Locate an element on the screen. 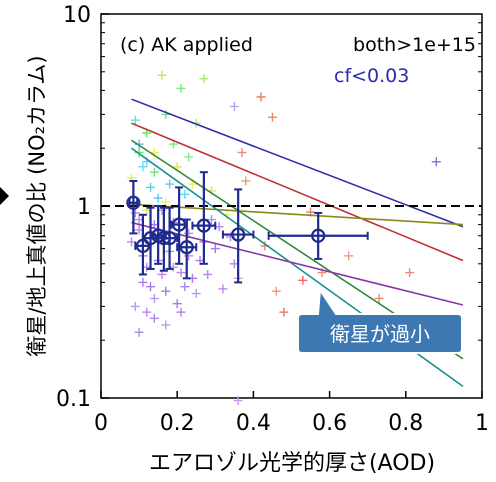  x-tick-label: 0.4 is located at coordinates (253, 423).